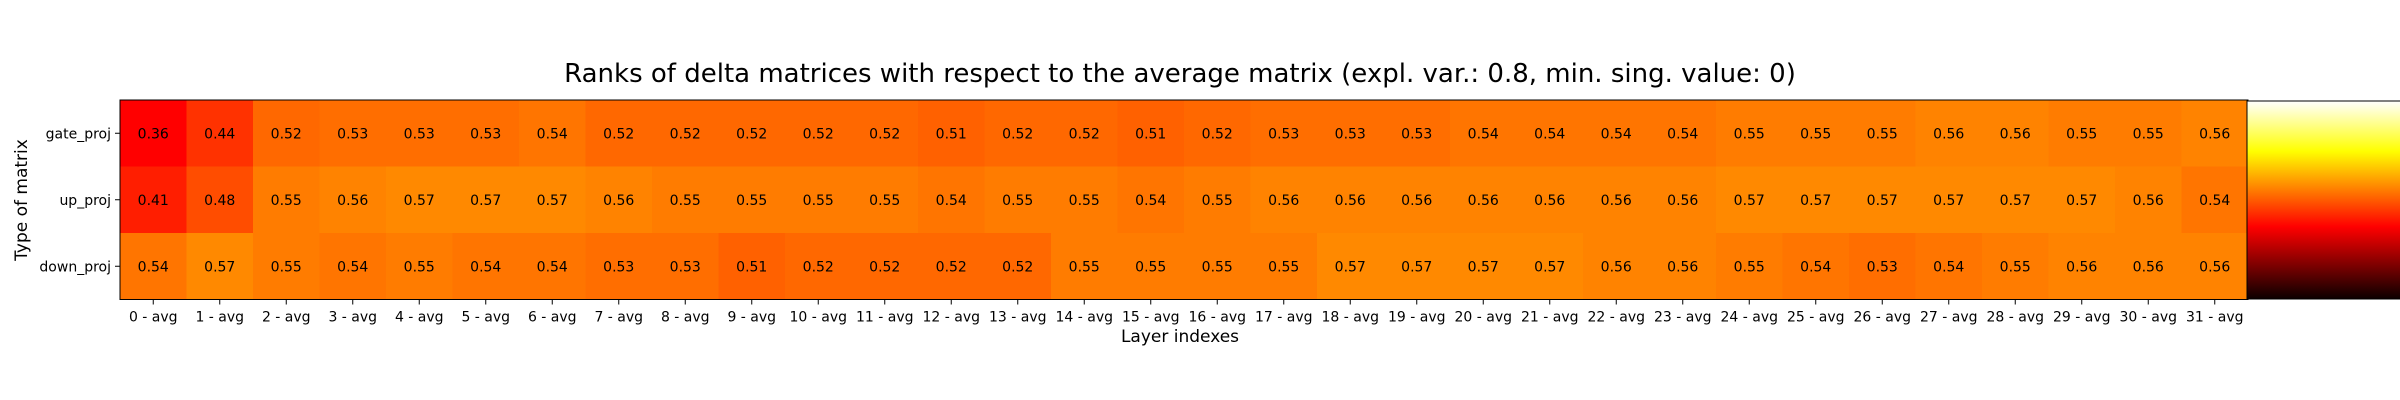 Image resolution: width=2400 pixels, height=400 pixels. What do you see at coordinates (2215, 318) in the screenshot?
I see `x-tick-label: 31 - avg` at bounding box center [2215, 318].